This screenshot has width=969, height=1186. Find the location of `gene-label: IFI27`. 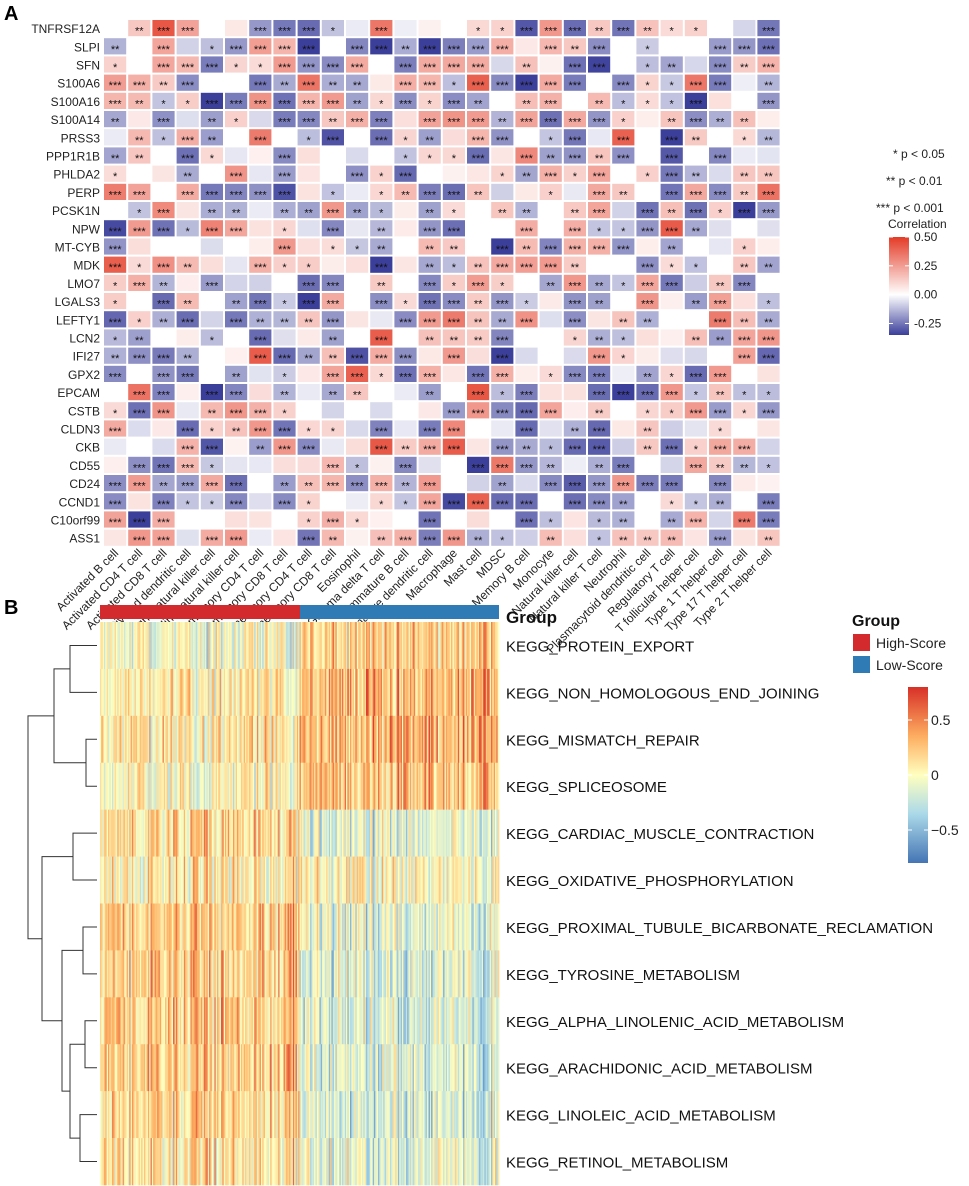

gene-label: IFI27 is located at coordinates (87, 357).